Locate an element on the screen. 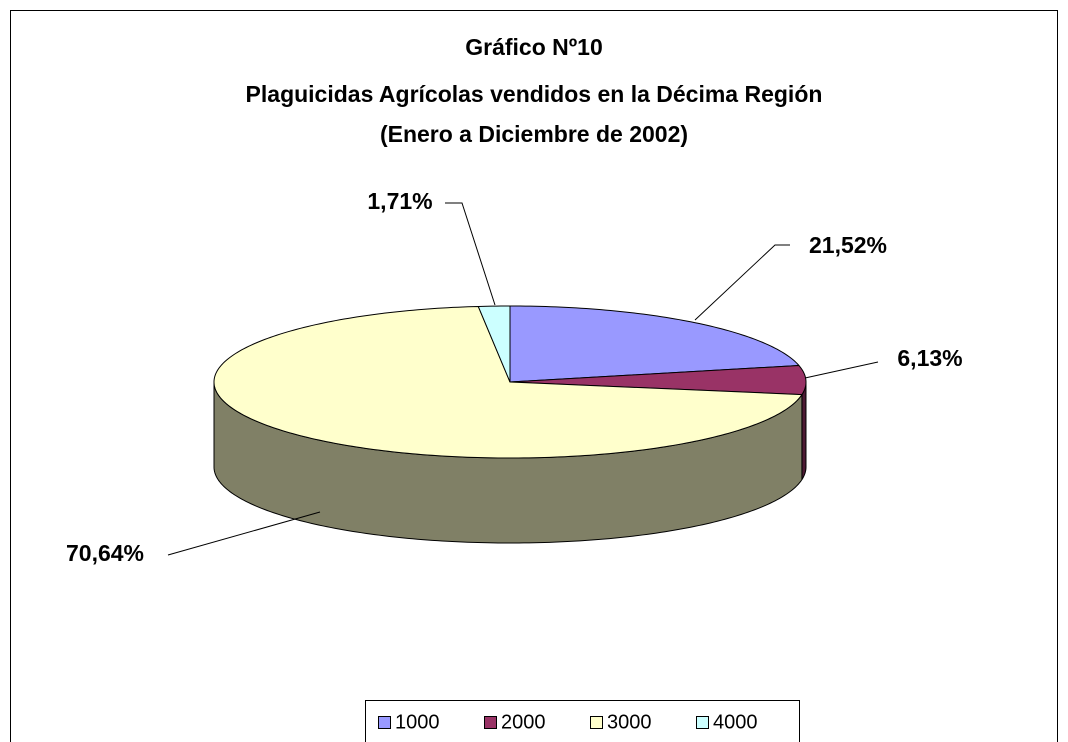 This screenshot has width=1068, height=742. value-label: 21,52% is located at coordinates (848, 245).